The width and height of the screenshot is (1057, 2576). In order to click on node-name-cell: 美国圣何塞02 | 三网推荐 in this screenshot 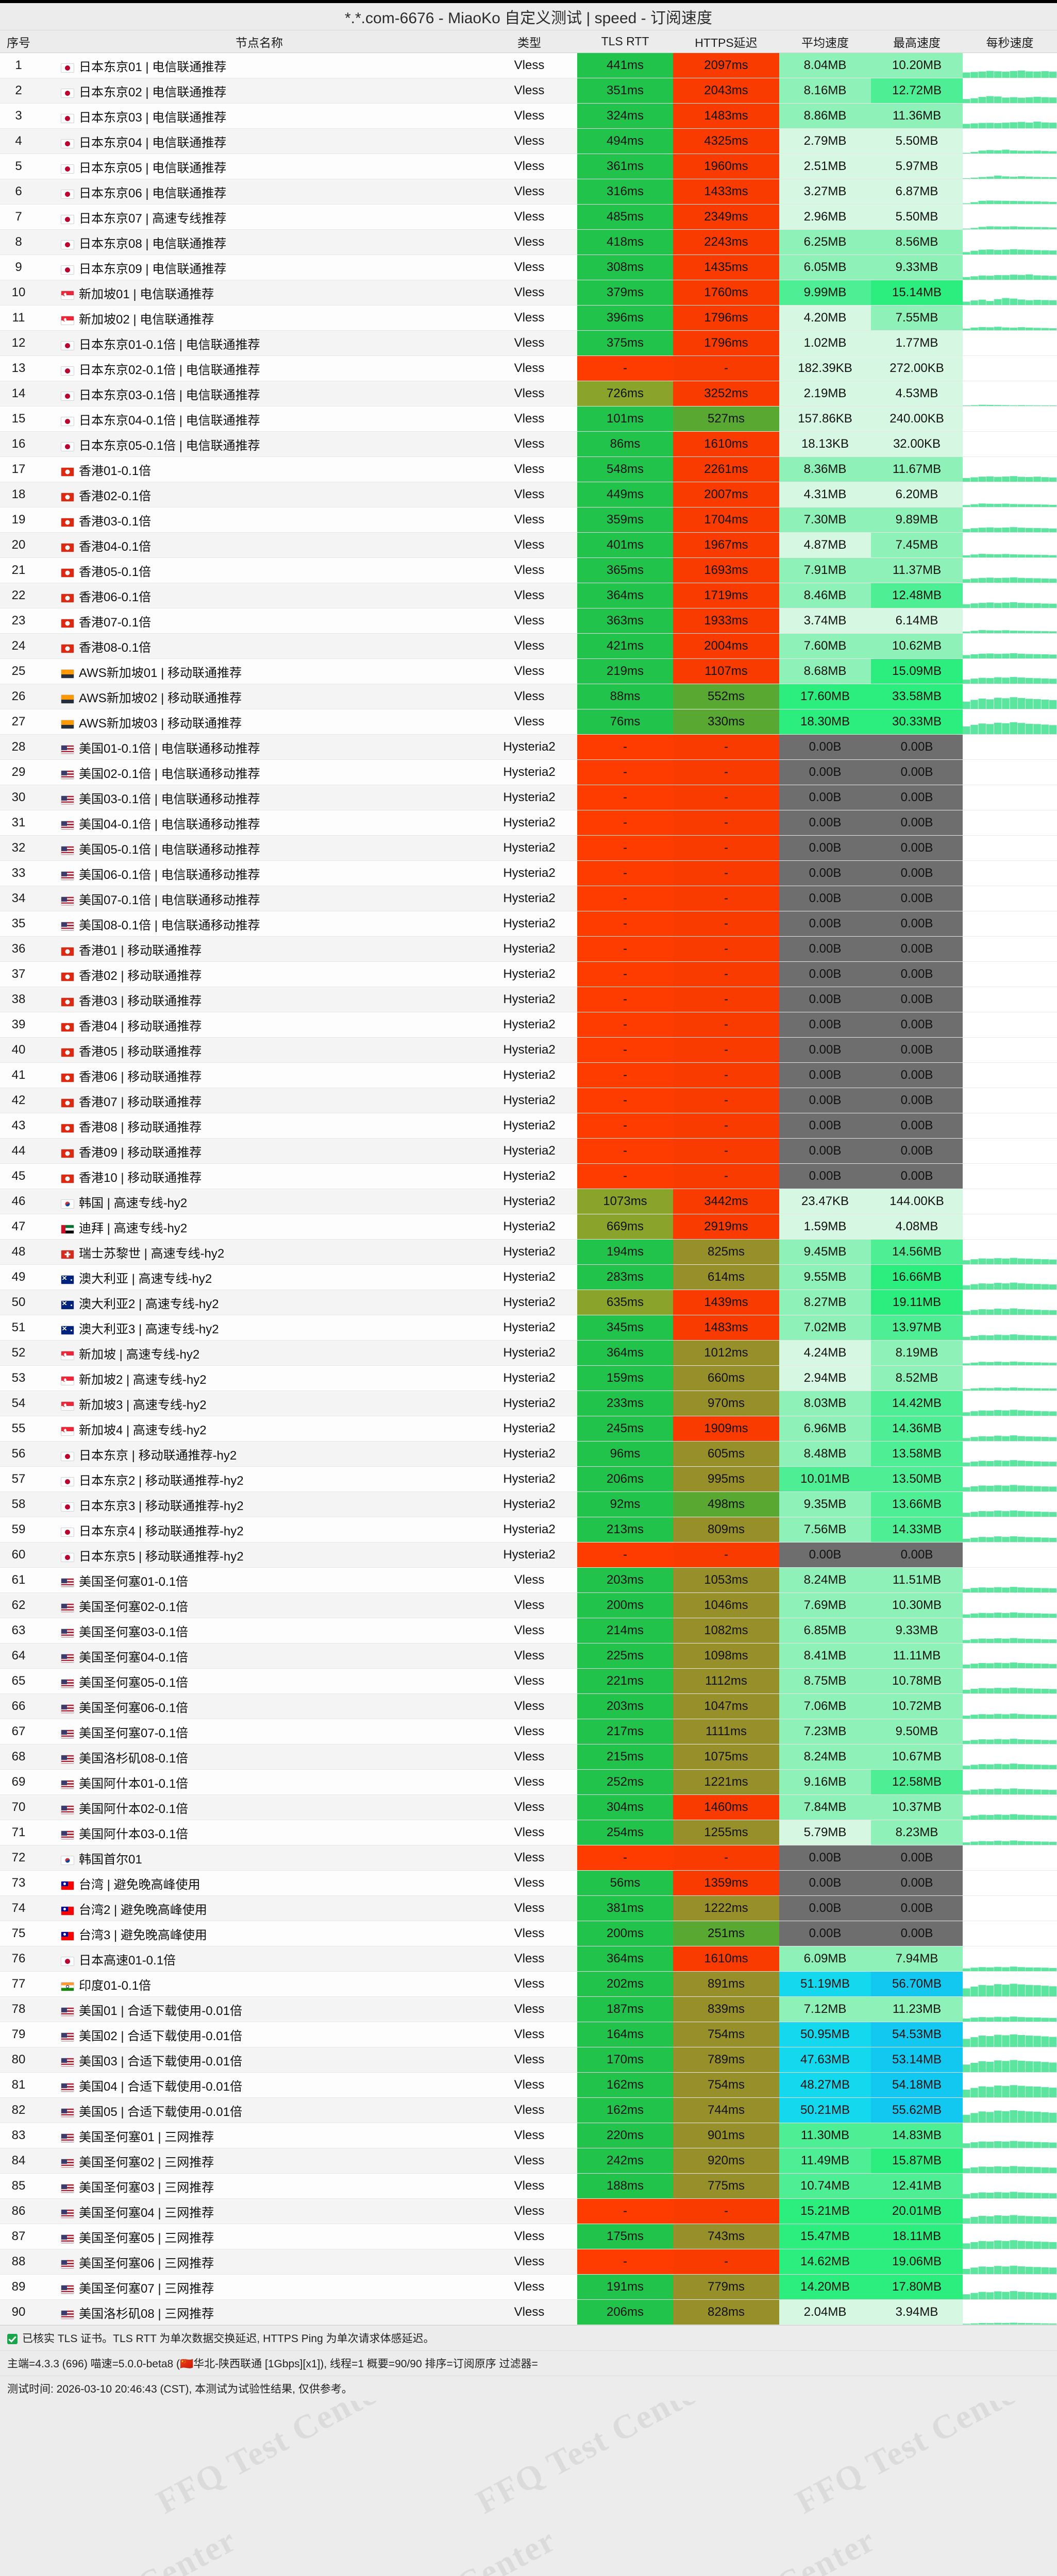, I will do `click(259, 2161)`.